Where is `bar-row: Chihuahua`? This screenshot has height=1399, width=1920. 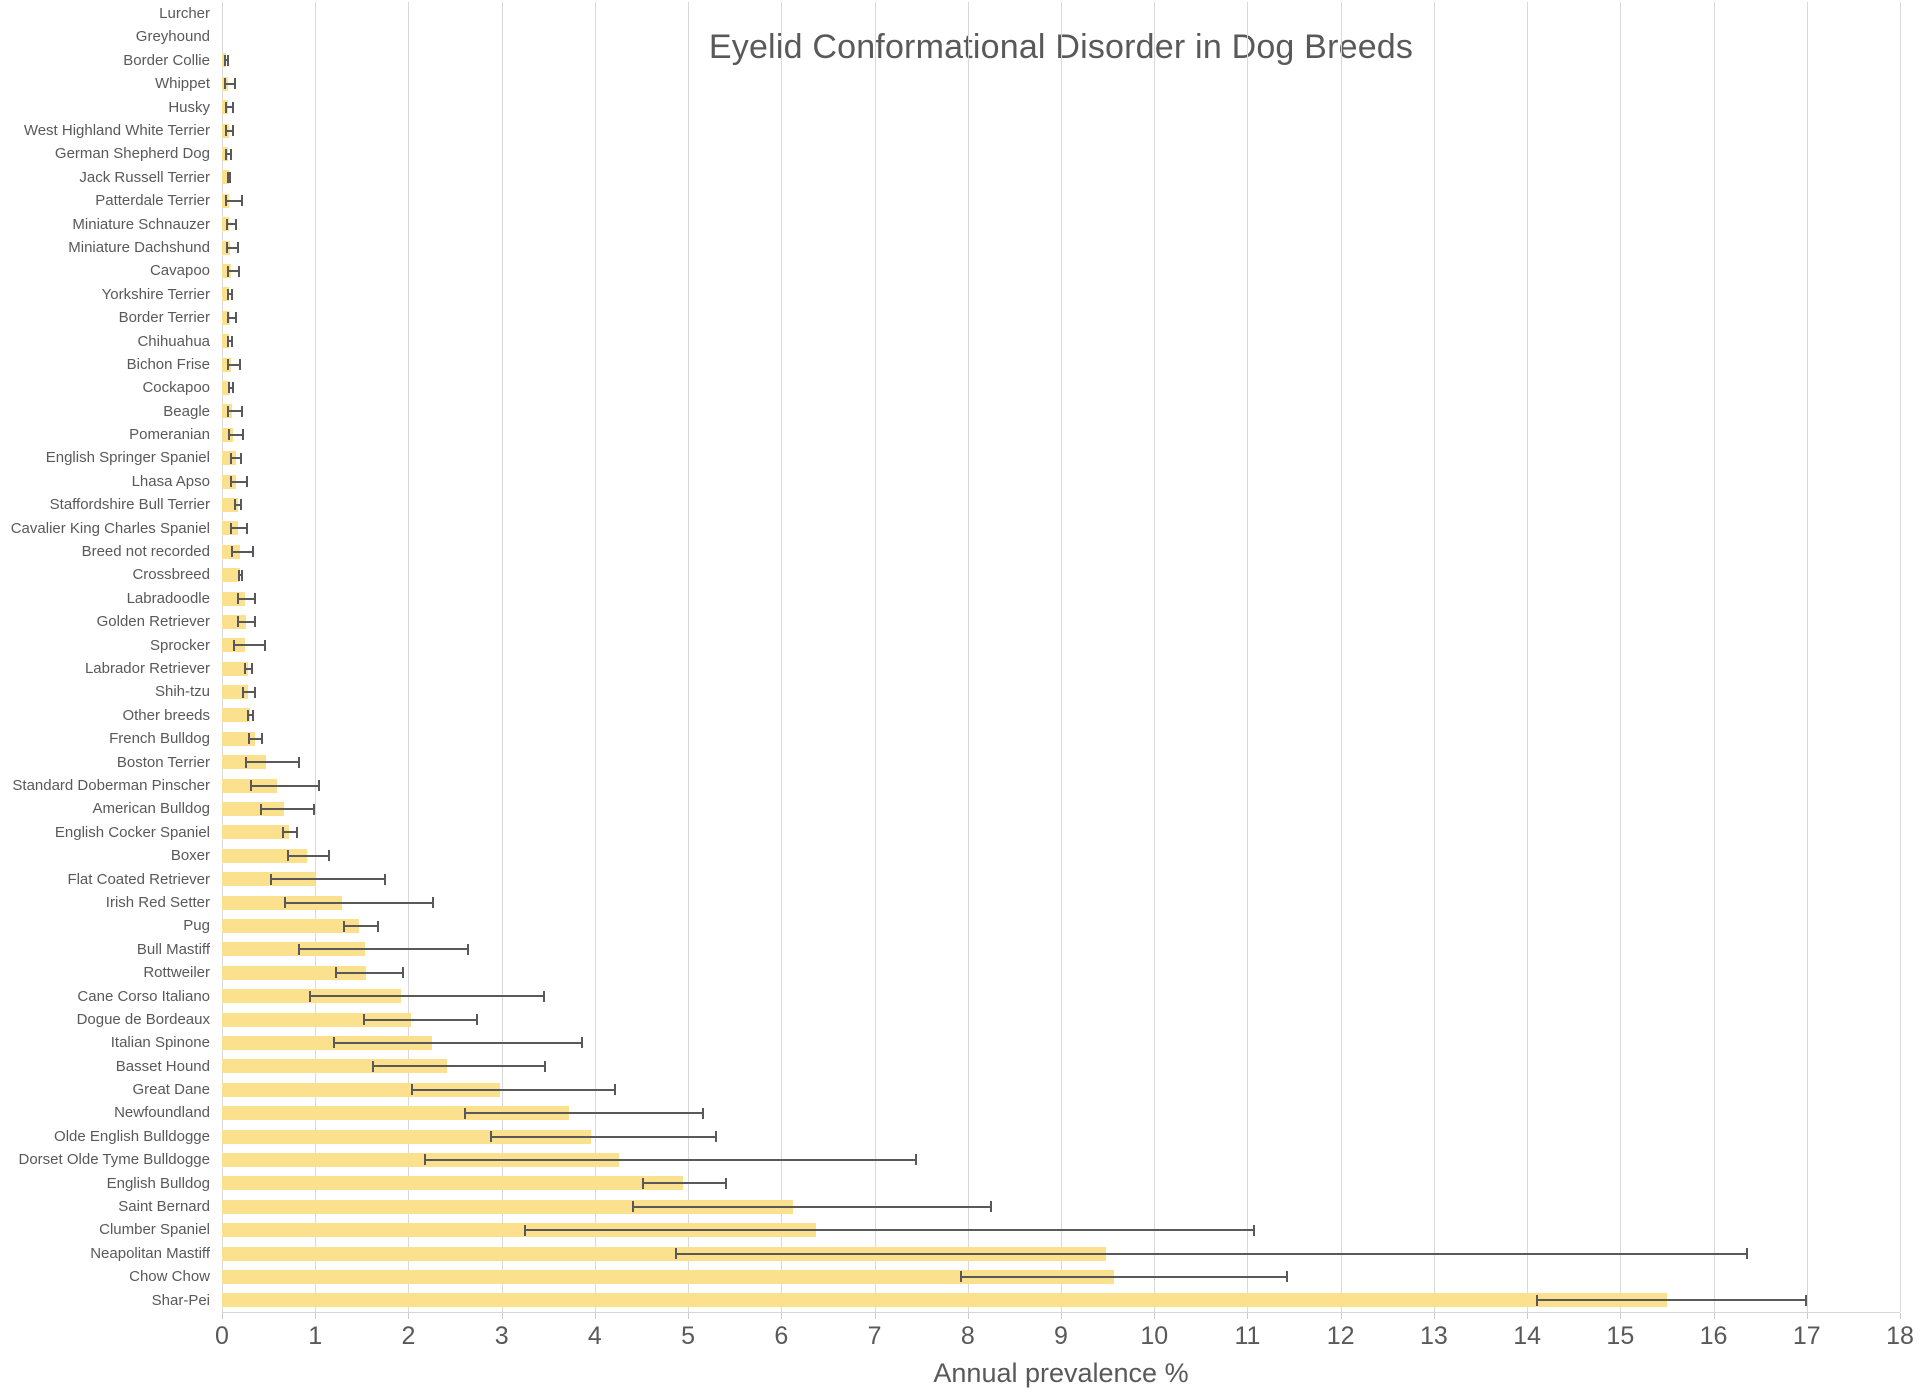
bar-row: Chihuahua is located at coordinates (1018, 341).